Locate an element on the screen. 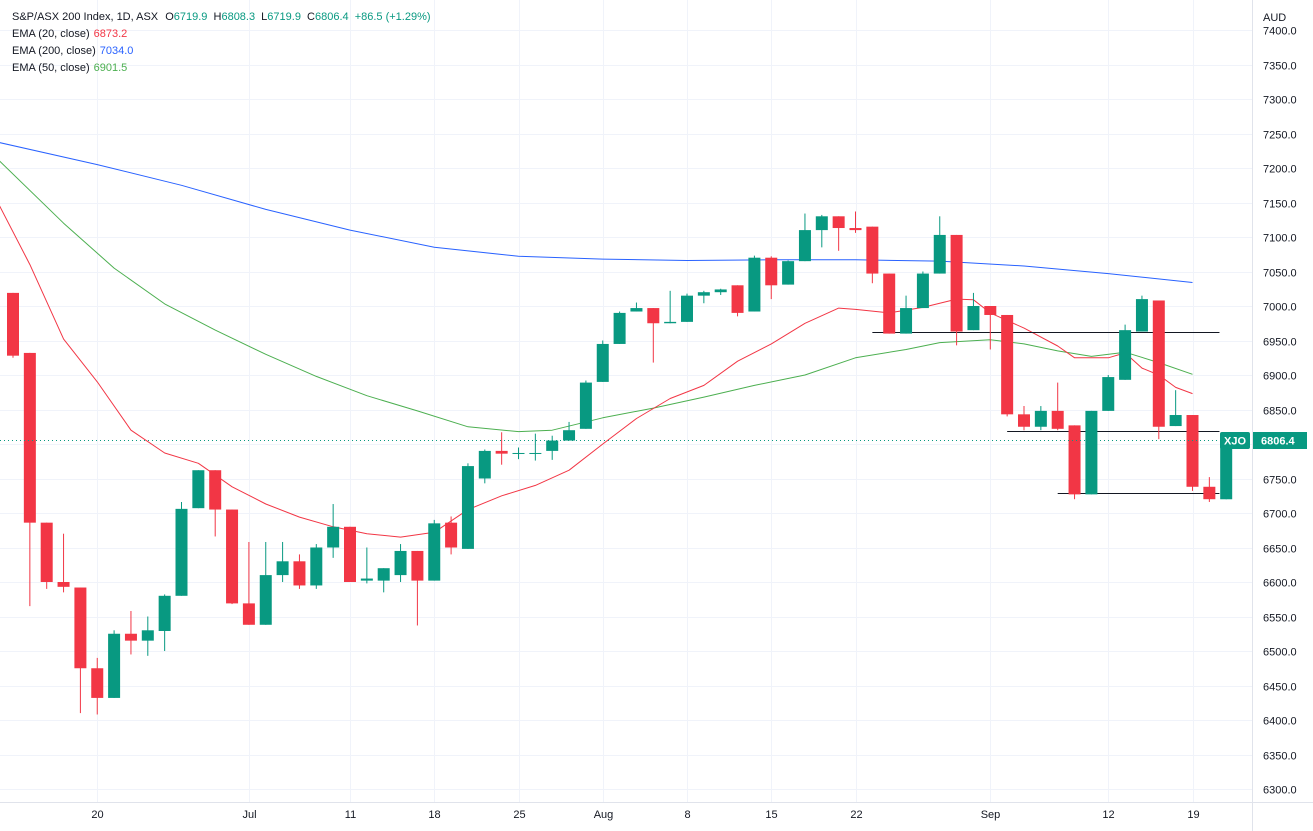 This screenshot has height=831, width=1313. x-tick-label: 12 is located at coordinates (1108, 815).